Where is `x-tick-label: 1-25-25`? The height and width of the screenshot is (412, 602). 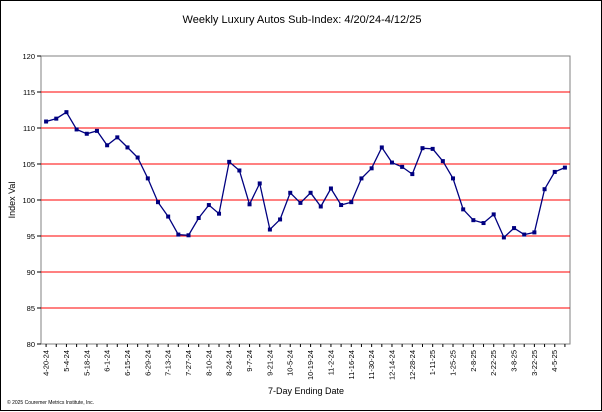 x-tick-label: 1-25-25 is located at coordinates (453, 363).